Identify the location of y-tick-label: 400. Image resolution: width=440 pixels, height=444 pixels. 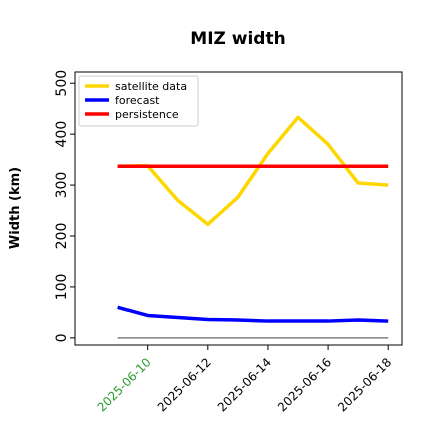
(62, 134).